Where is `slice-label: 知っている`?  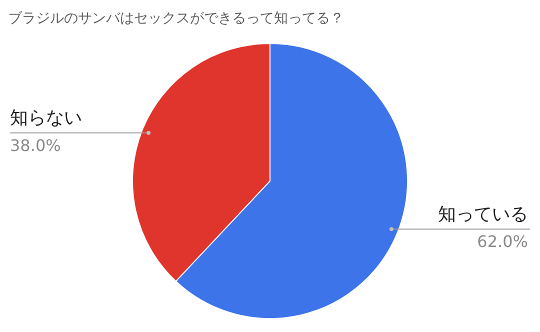 slice-label: 知っている is located at coordinates (483, 214).